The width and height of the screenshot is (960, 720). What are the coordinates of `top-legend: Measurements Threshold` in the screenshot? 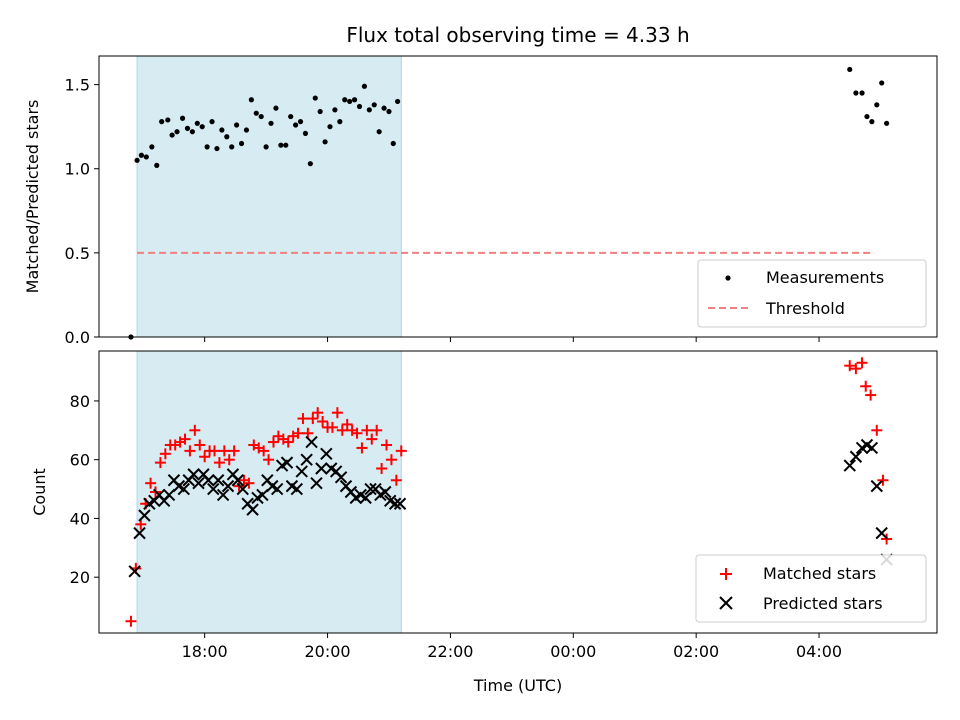 It's located at (812, 293).